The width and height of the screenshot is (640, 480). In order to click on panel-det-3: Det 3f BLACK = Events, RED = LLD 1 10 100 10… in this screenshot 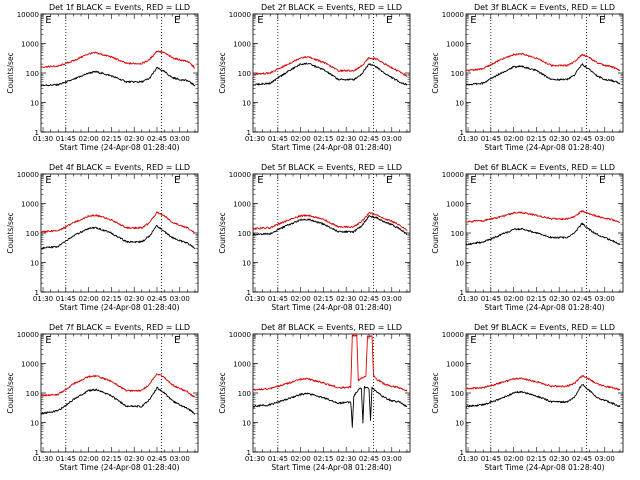, I will do `click(527, 77)`.